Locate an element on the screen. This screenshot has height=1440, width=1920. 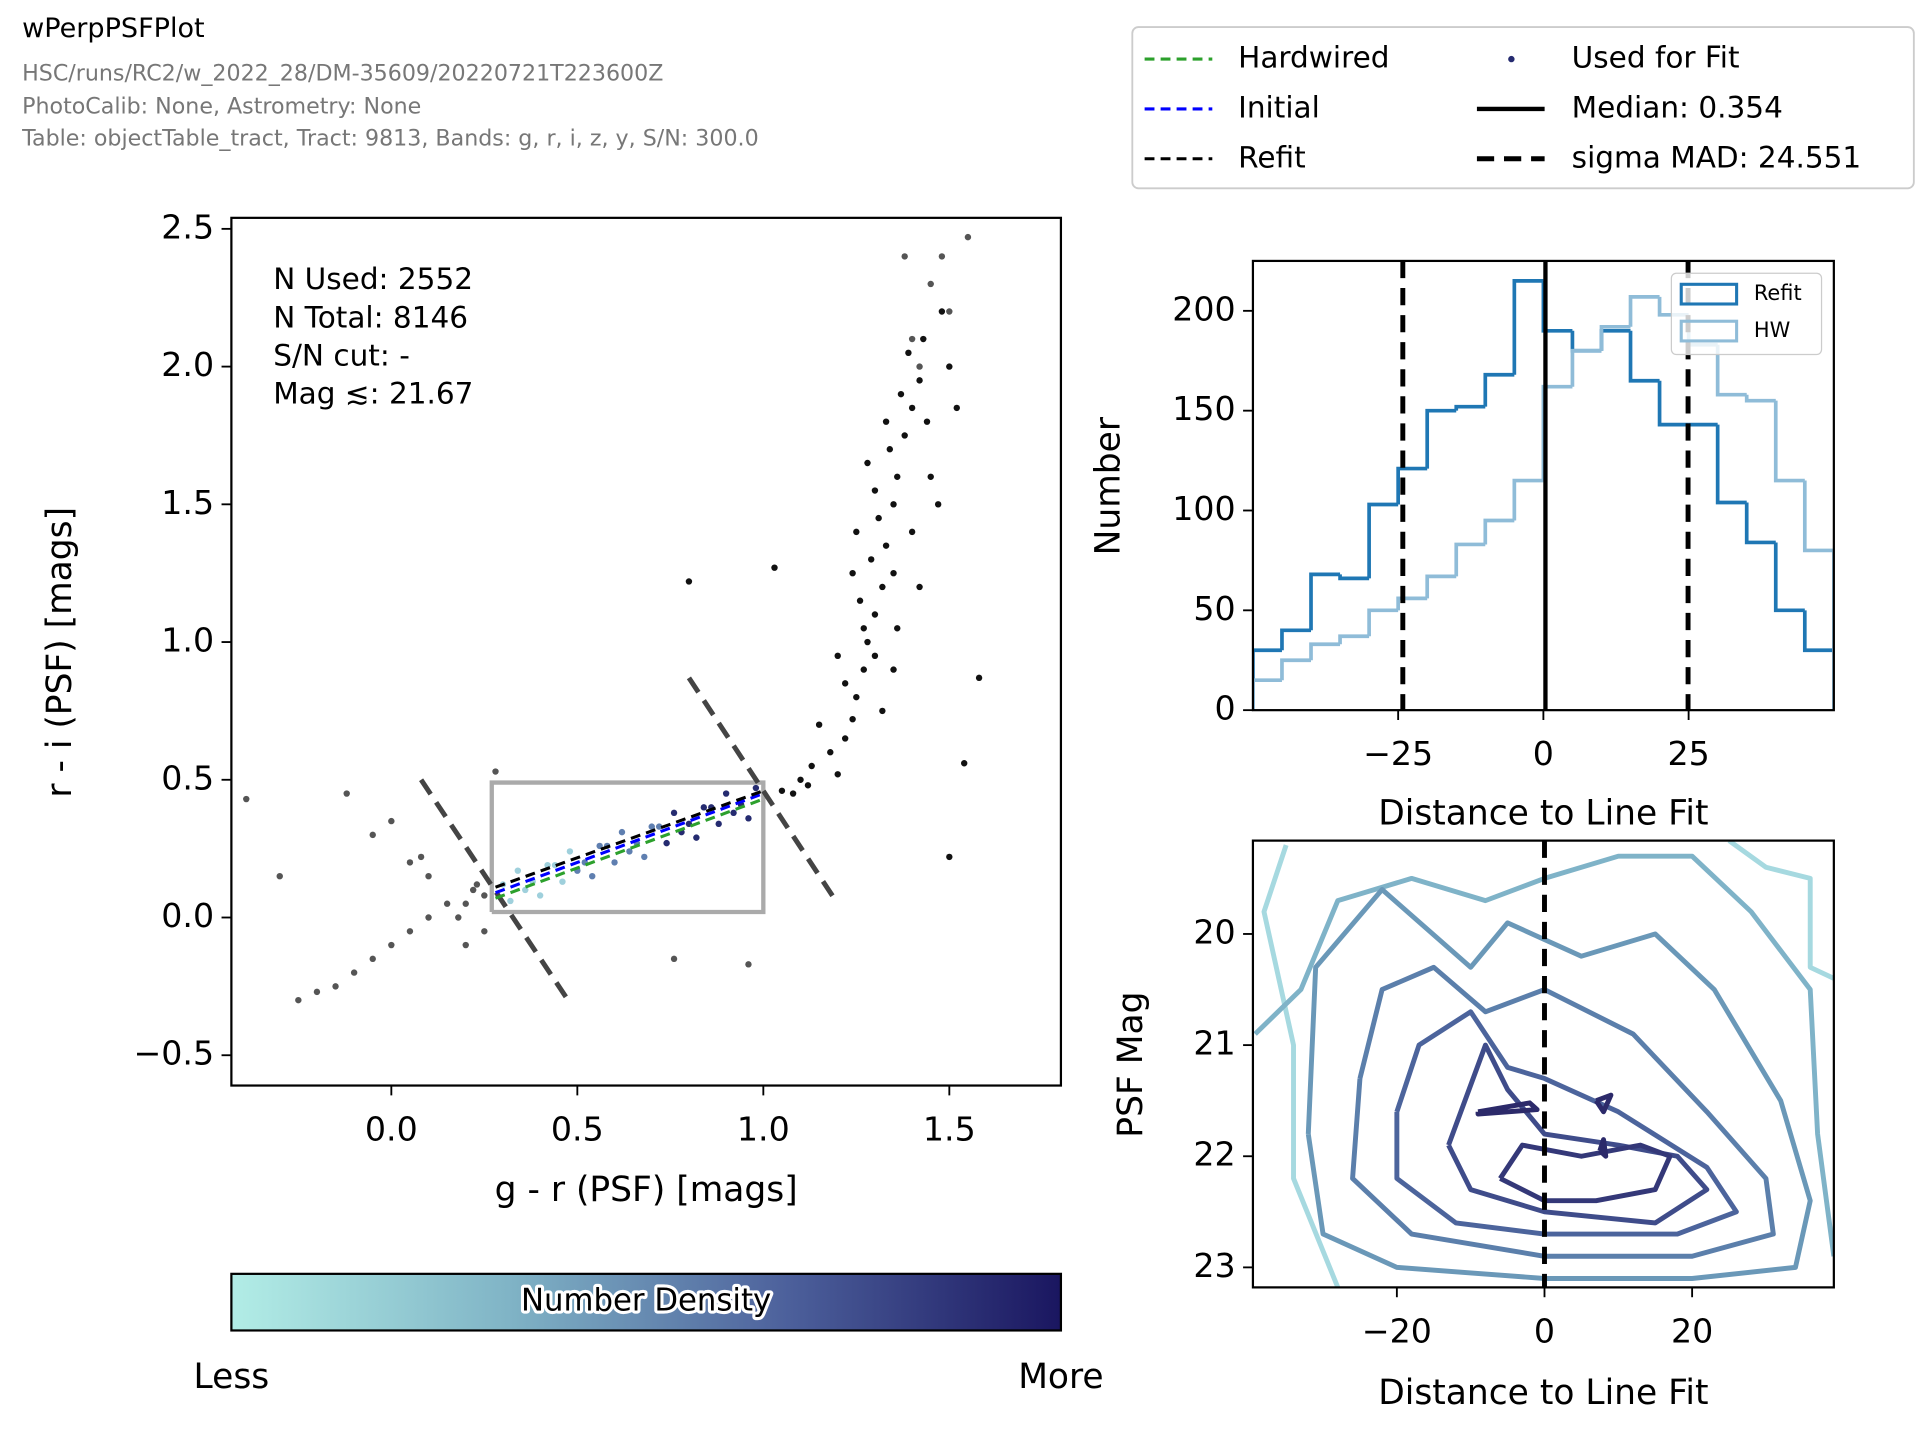
y-tick-label: −0.5 is located at coordinates (173, 1053).